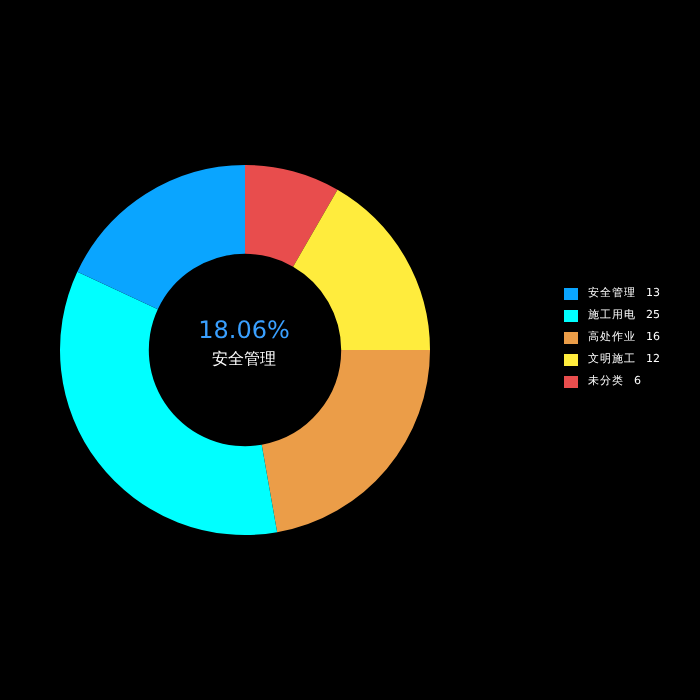  Describe the element at coordinates (244, 330) in the screenshot. I see `text: 18.06%` at that location.